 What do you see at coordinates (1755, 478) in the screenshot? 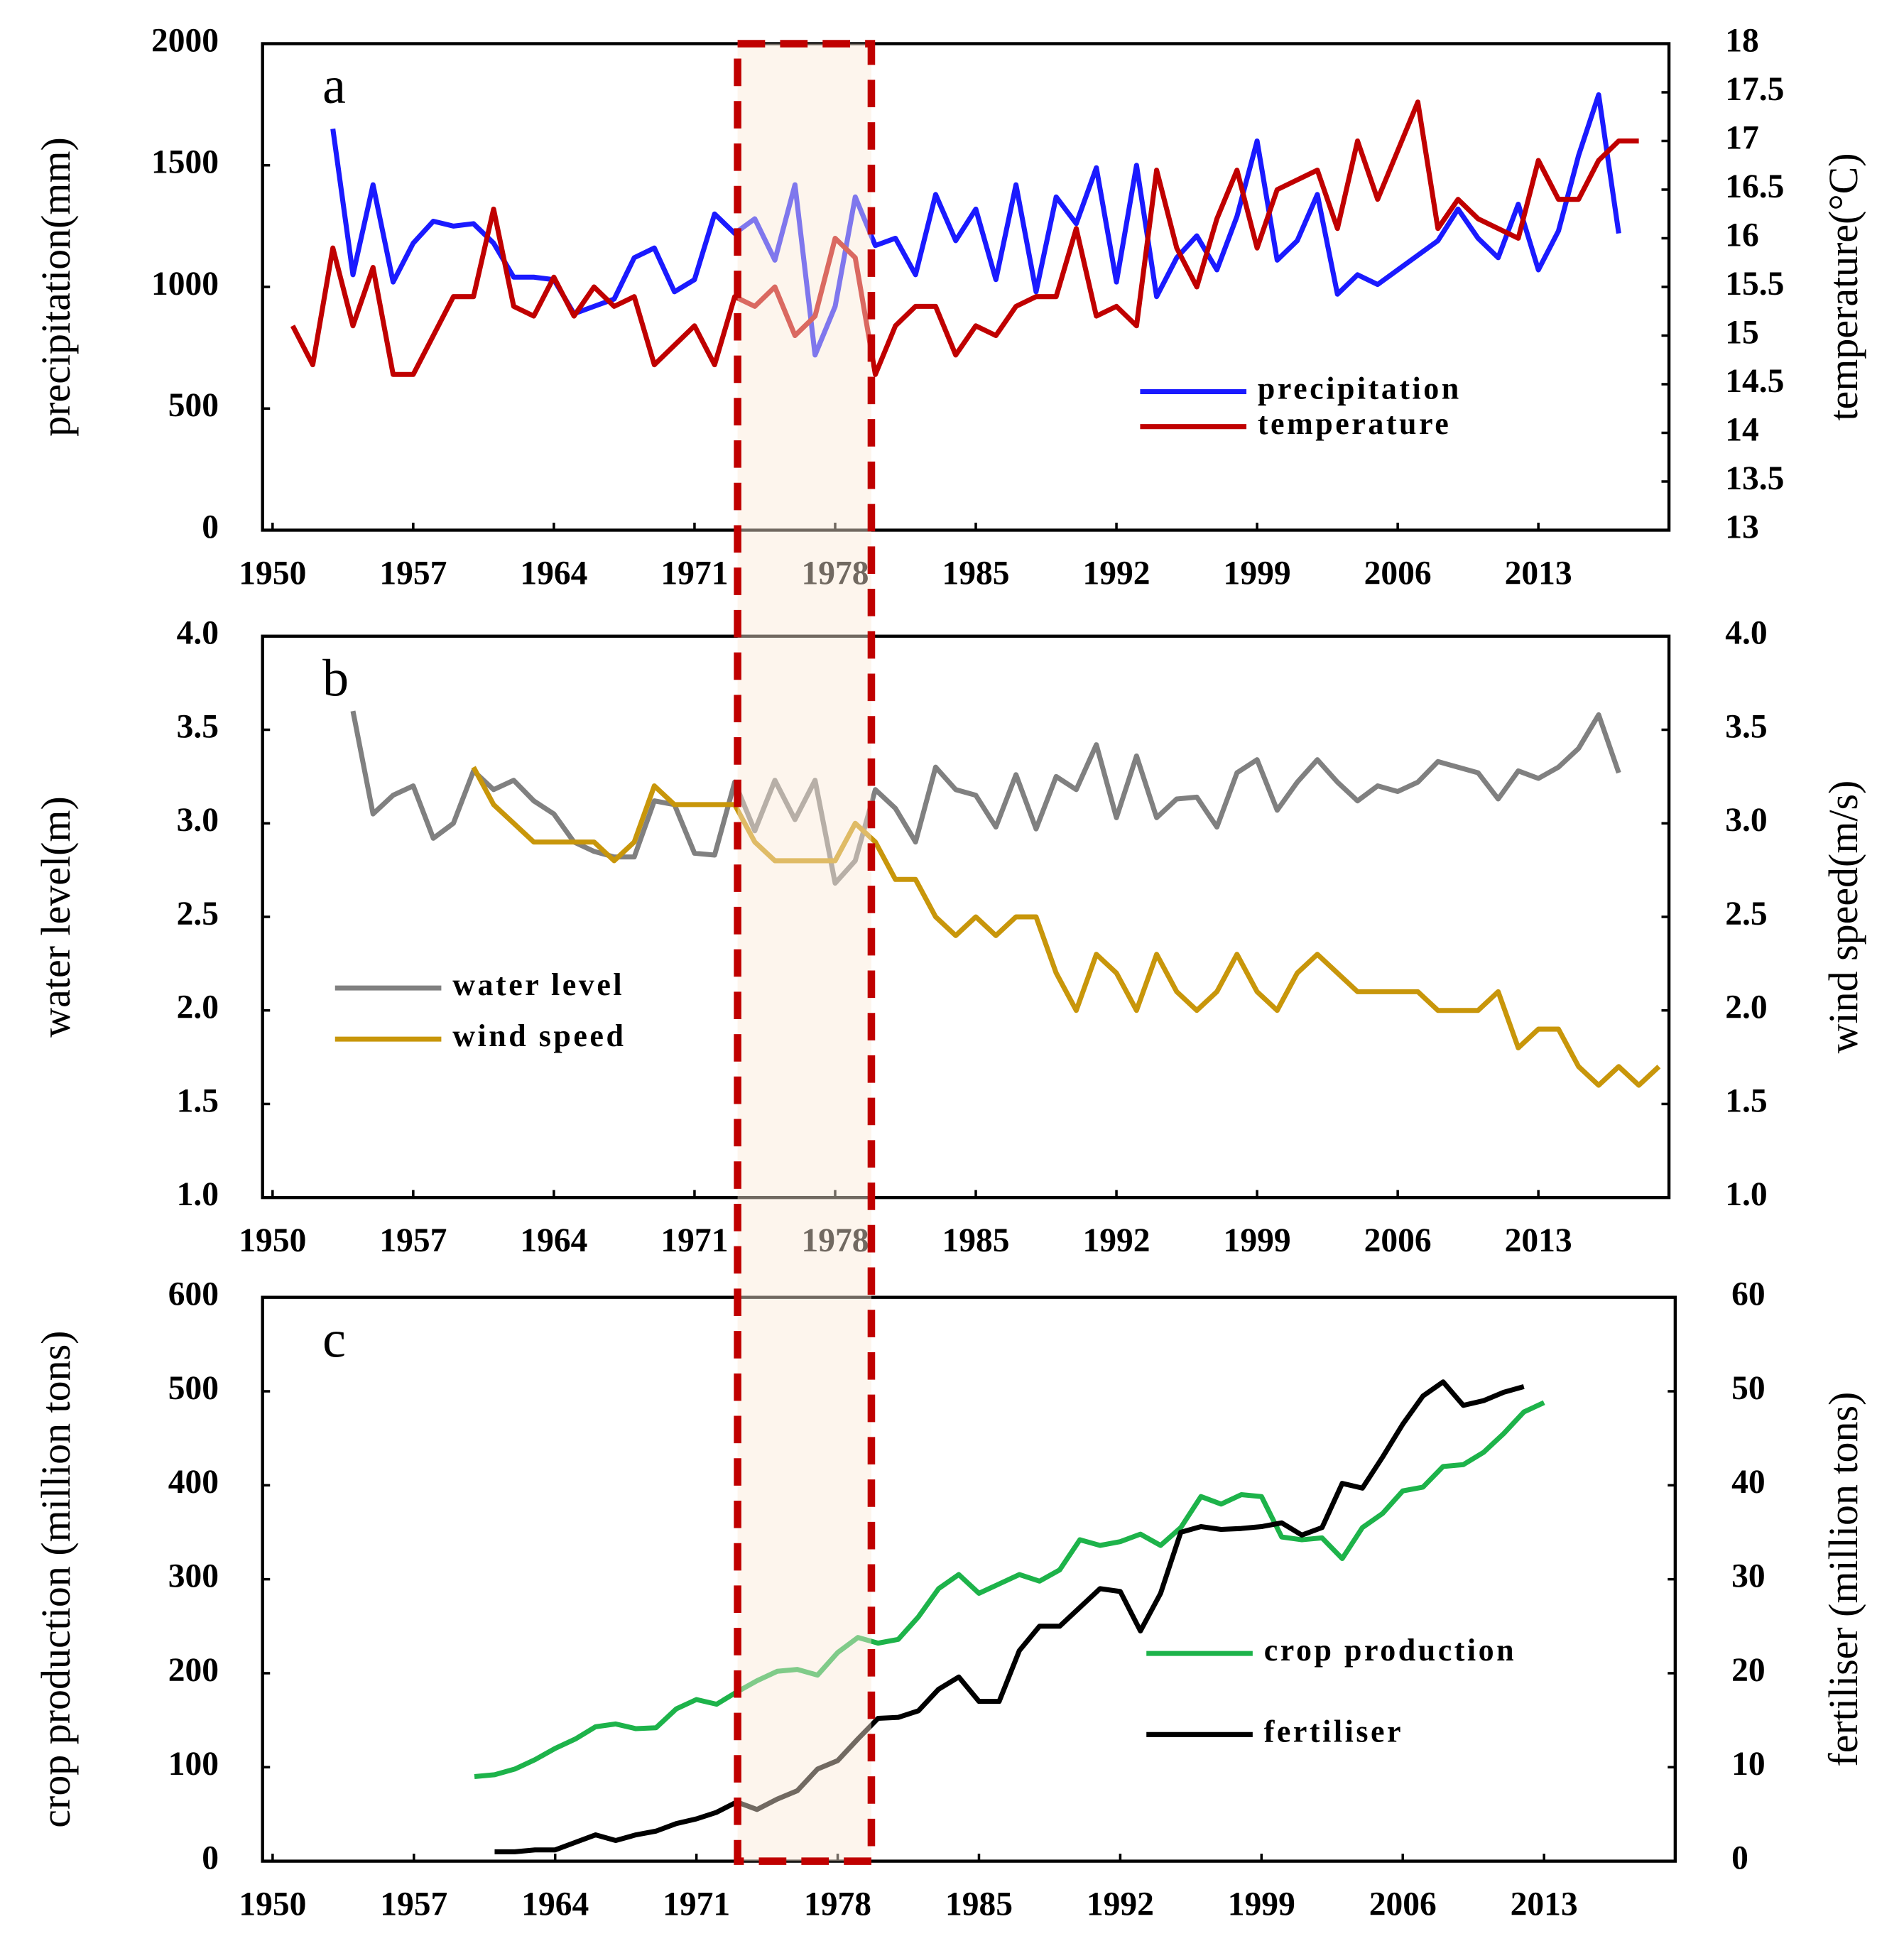
I see `y2-tick-label: 13.5` at bounding box center [1755, 478].